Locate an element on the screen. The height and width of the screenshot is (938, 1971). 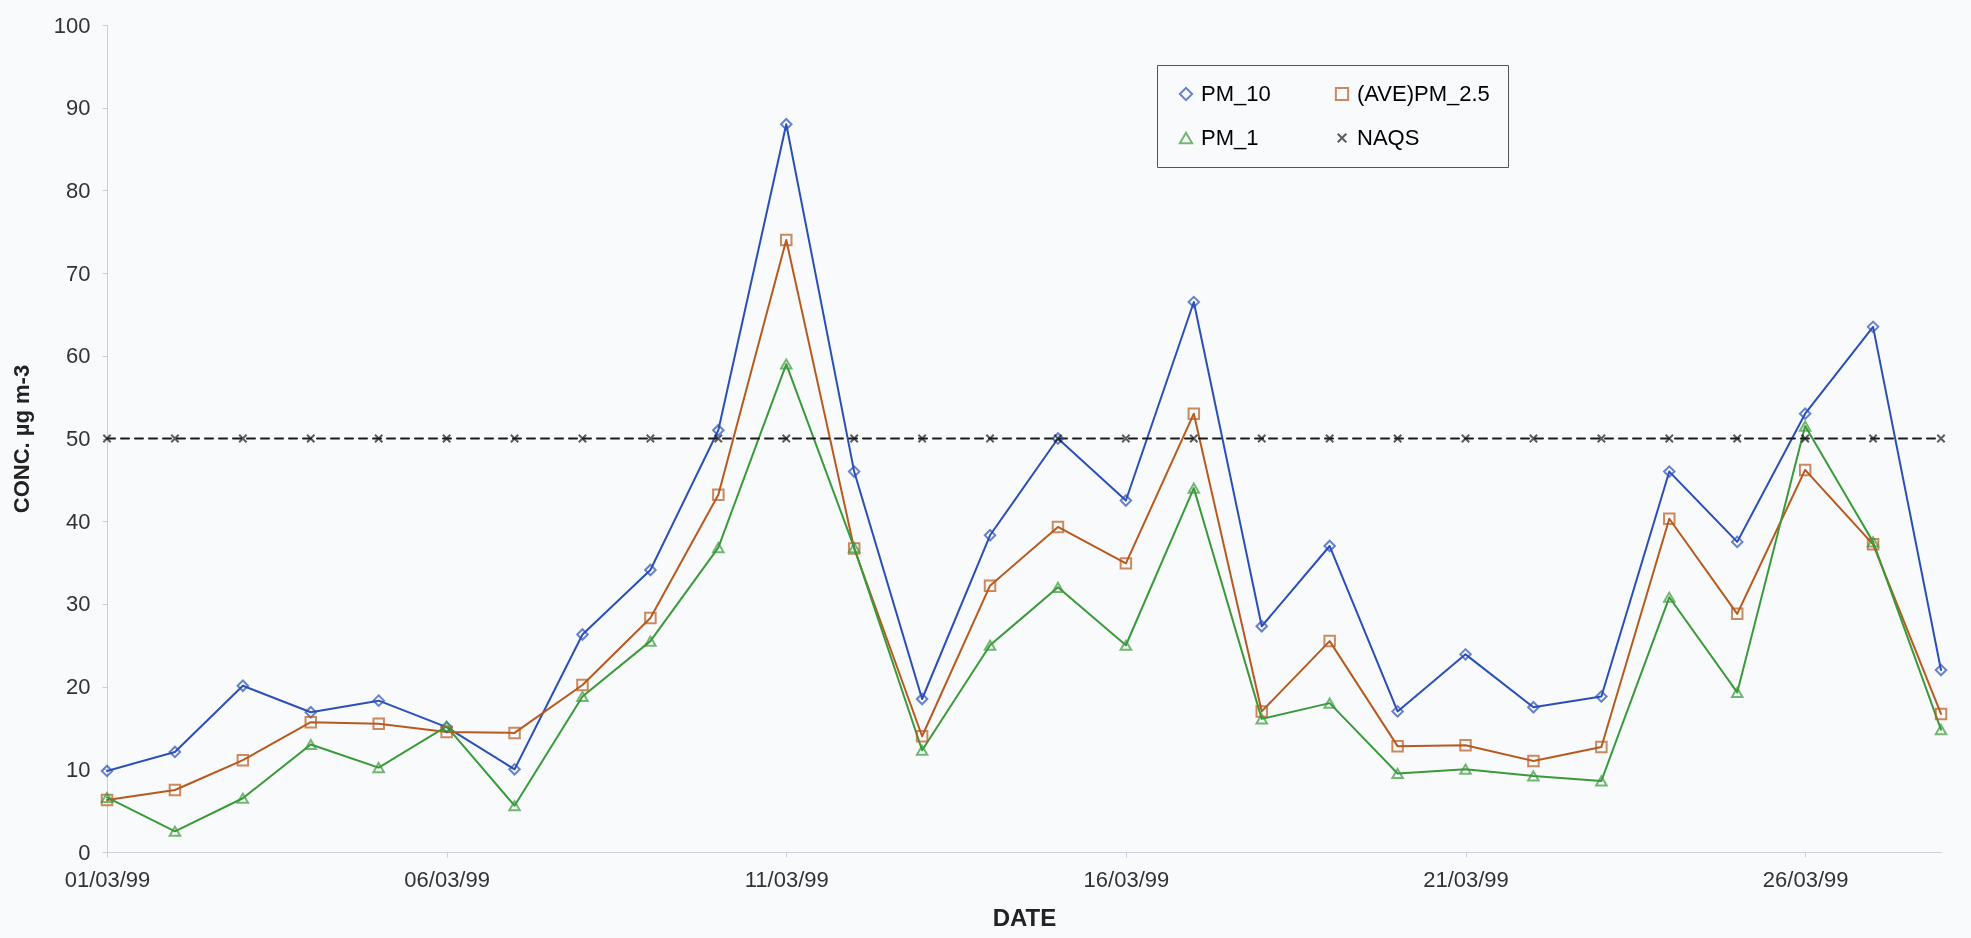
y-tick-label: 30 is located at coordinates (78, 604).